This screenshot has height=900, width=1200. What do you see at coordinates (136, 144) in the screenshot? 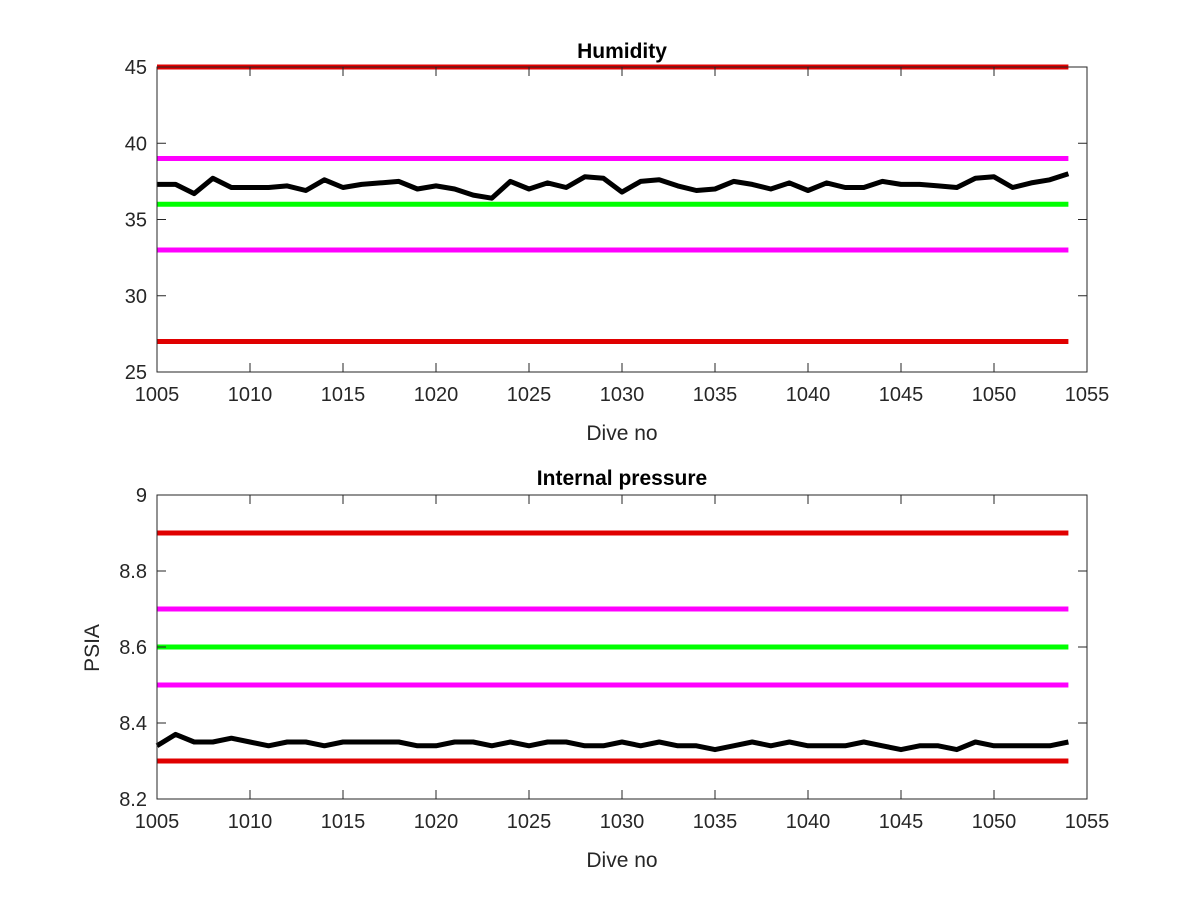
I see `humidity-y-tick-label: 40` at bounding box center [136, 144].